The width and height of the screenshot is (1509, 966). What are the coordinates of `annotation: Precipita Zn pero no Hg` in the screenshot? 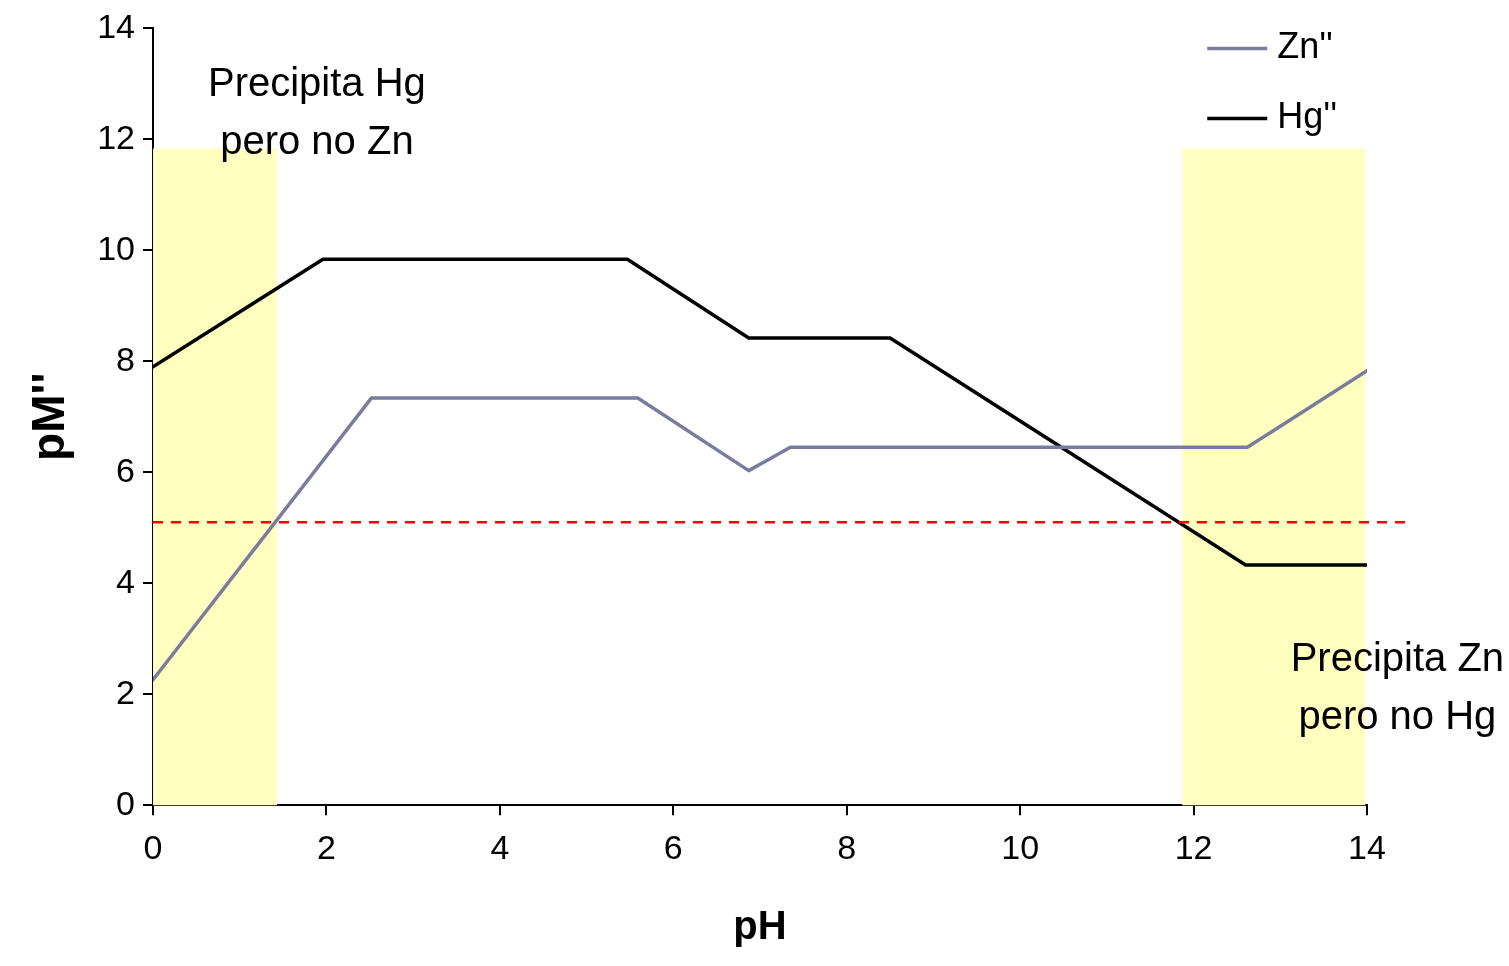 It's located at (1397, 685).